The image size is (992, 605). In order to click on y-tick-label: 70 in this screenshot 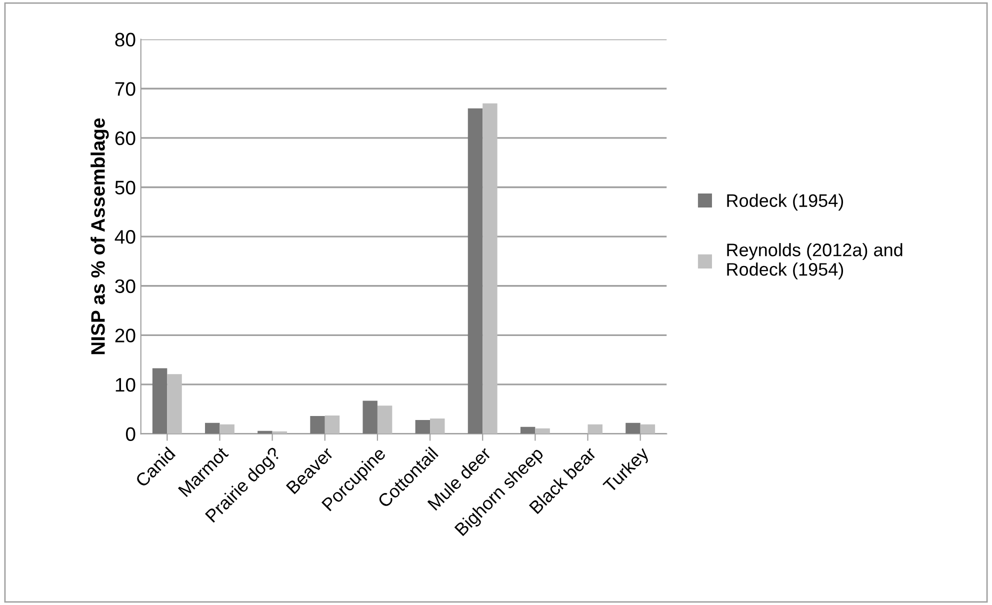, I will do `click(125, 89)`.